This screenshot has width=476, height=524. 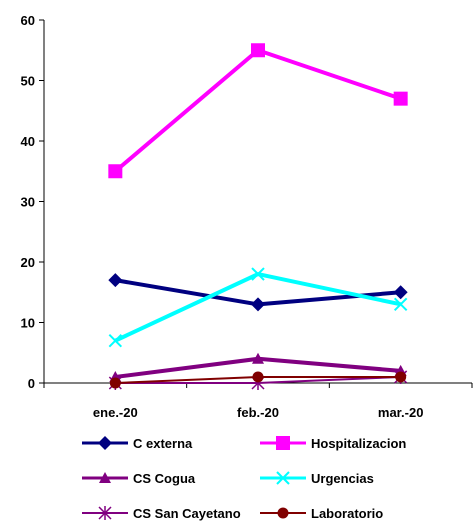 I want to click on legend-item: CS San Cayetano, so click(x=161, y=513).